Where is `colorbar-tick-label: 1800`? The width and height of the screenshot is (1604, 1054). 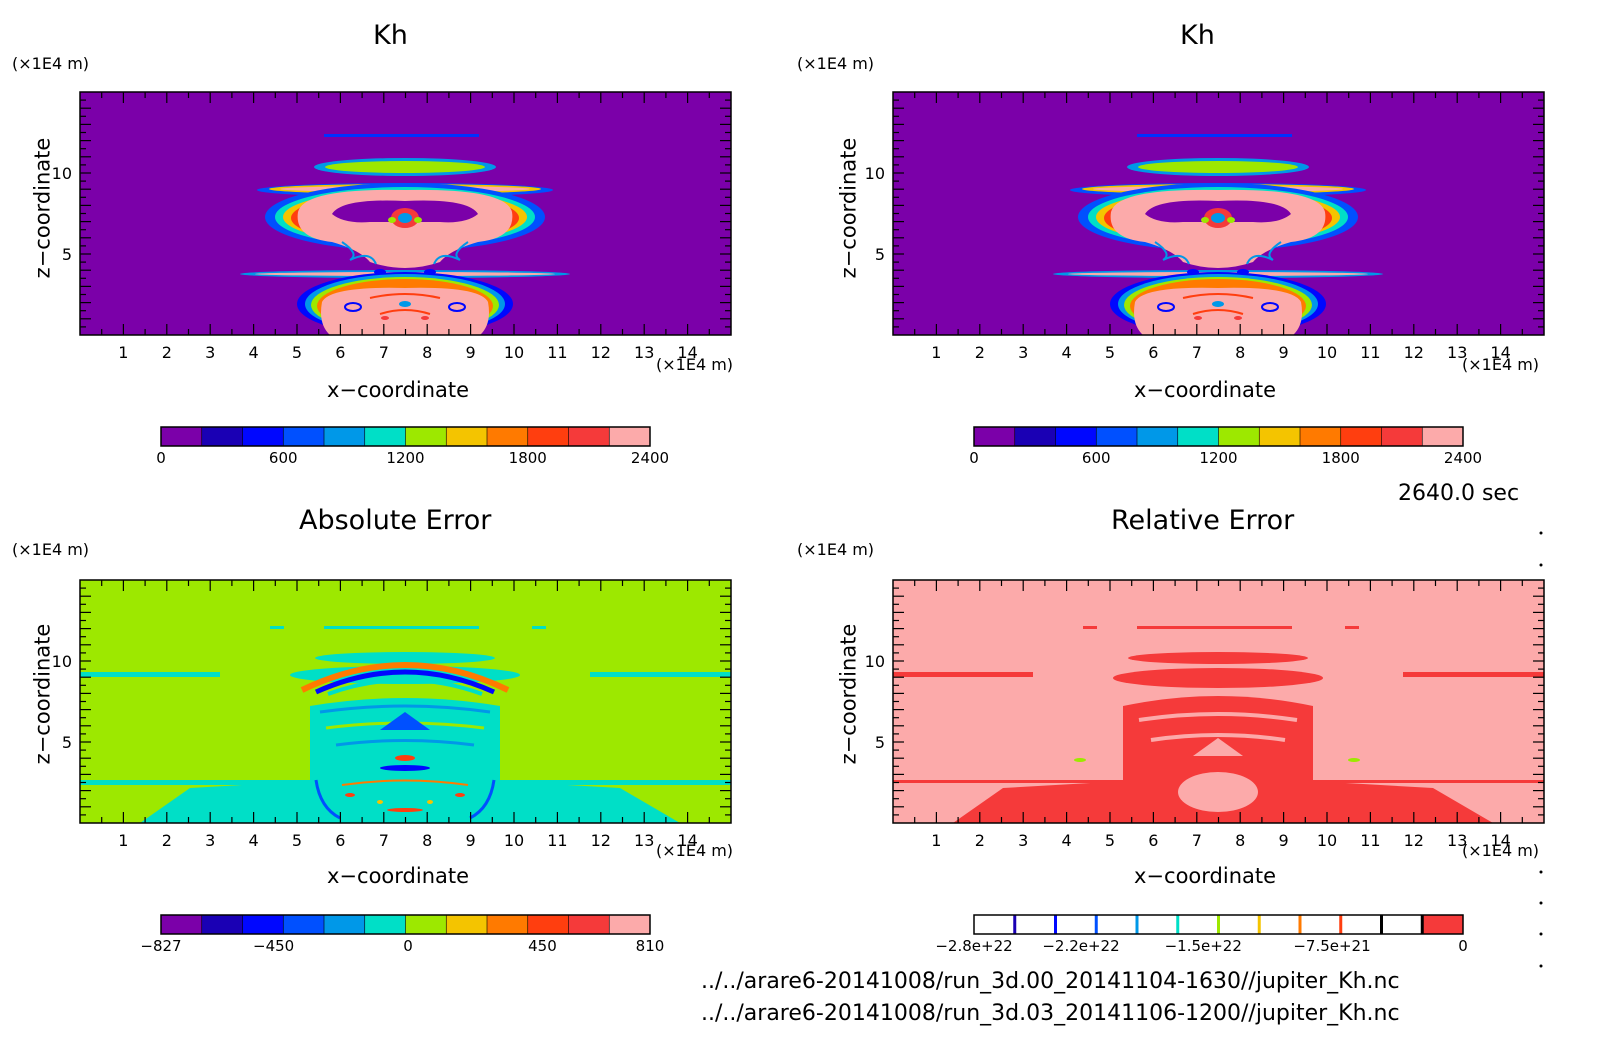 colorbar-tick-label: 1800 is located at coordinates (528, 458).